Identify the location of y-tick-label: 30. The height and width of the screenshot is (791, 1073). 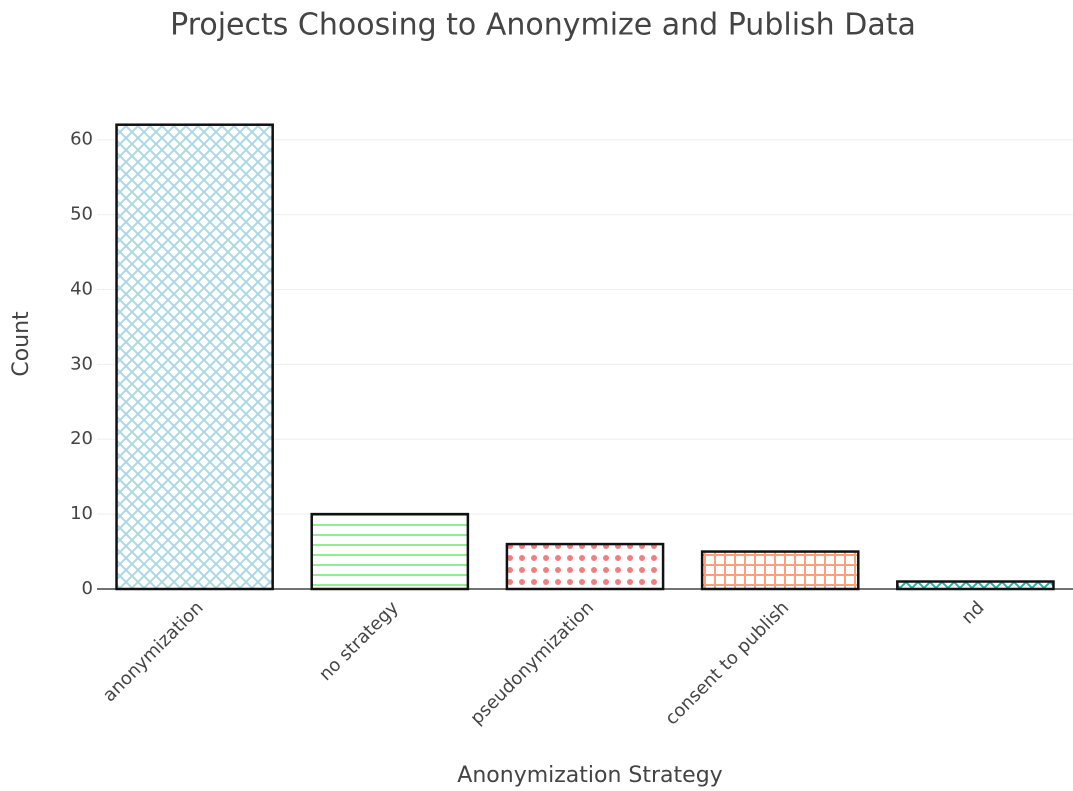
(81, 363).